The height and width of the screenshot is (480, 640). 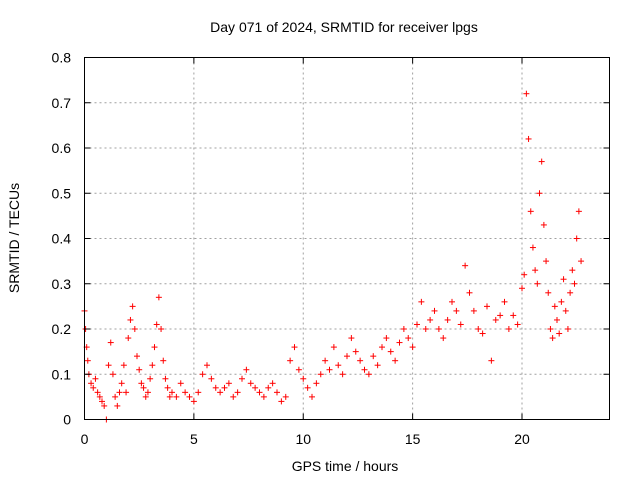 What do you see at coordinates (62, 374) in the screenshot?
I see `y-tick-label: 0.1` at bounding box center [62, 374].